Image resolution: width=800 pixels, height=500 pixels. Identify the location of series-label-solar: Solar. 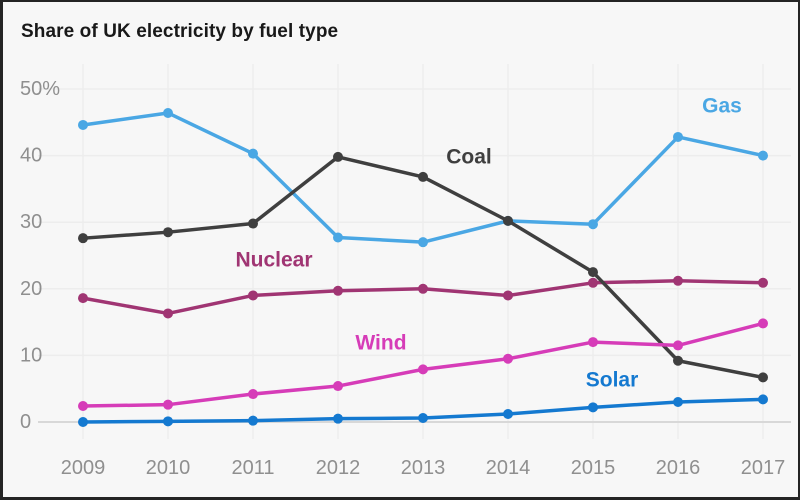
(612, 380).